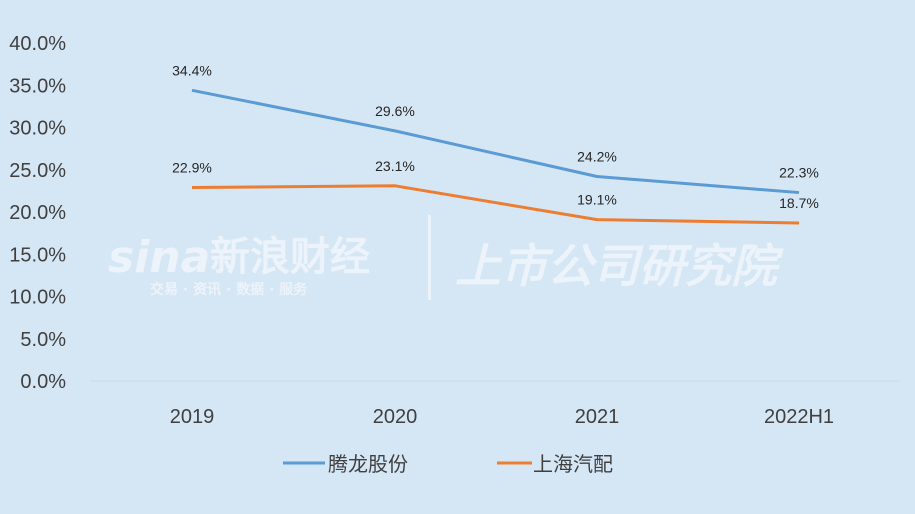  I want to click on y-tick-label: 40.0%, so click(37, 44).